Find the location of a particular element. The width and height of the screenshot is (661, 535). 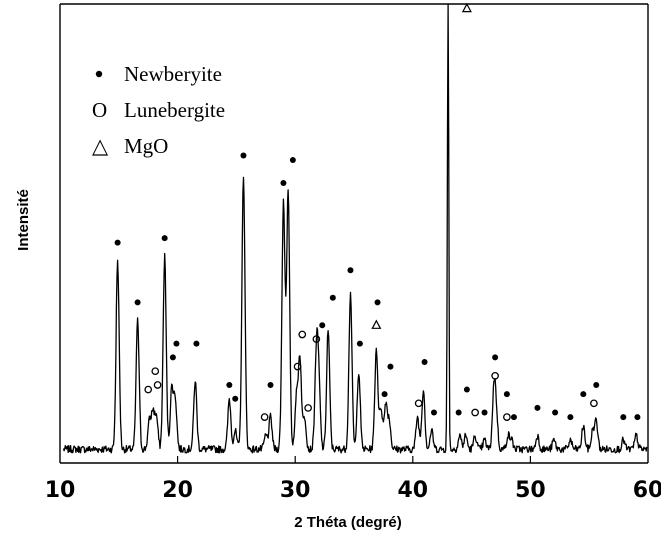

legend-label: MgO is located at coordinates (146, 146).